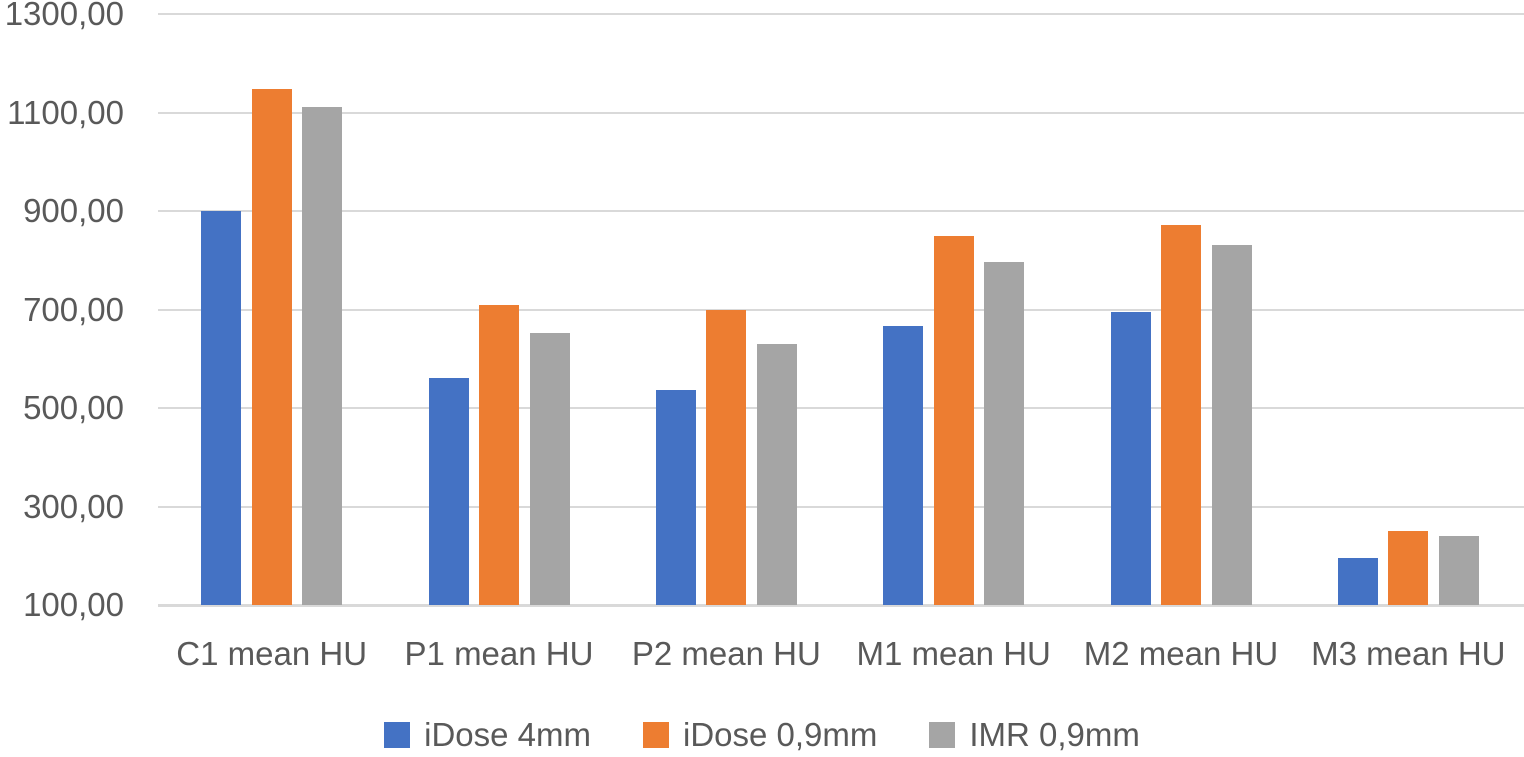 This screenshot has height=757, width=1524. What do you see at coordinates (953, 653) in the screenshot?
I see `x-axis-label-m1-mean-hu: M1 mean HU` at bounding box center [953, 653].